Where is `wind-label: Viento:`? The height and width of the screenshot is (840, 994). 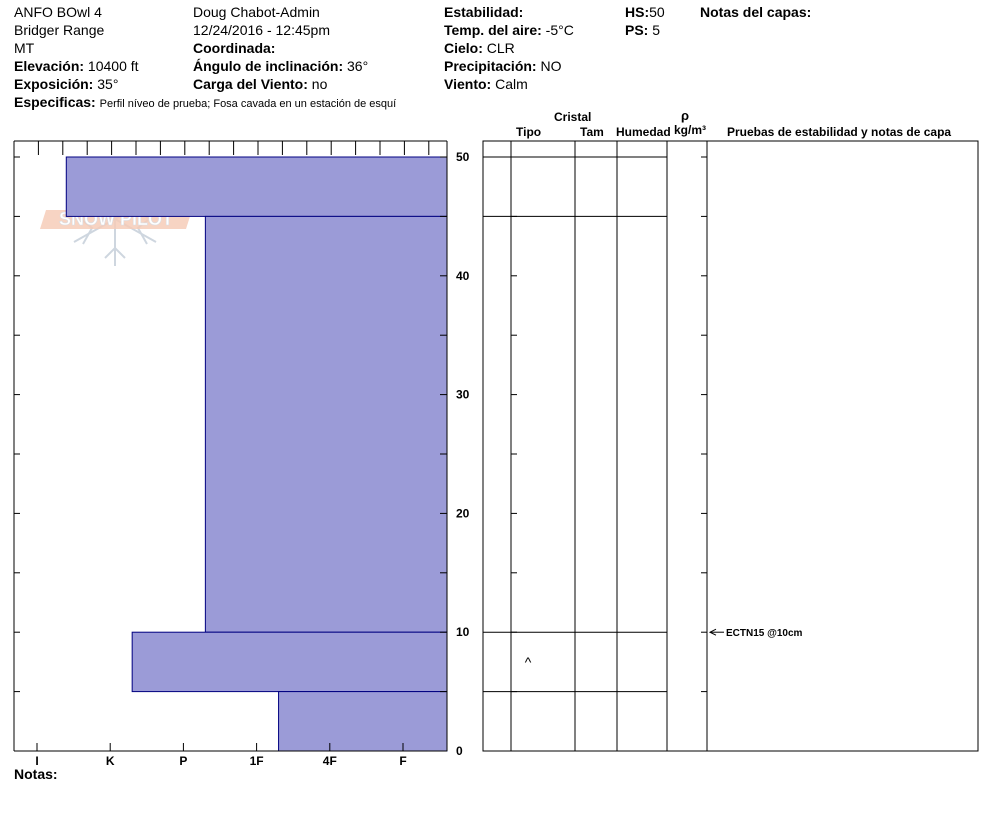
wind-label: Viento: is located at coordinates (468, 84).